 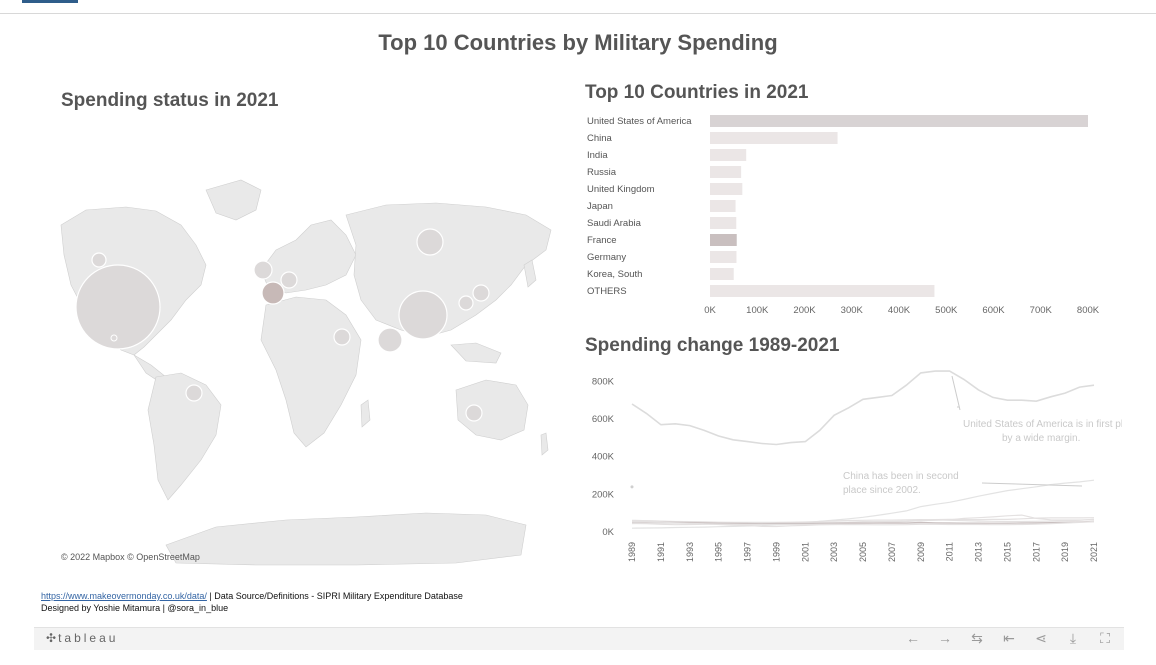 What do you see at coordinates (578, 42) in the screenshot?
I see `dashboard-title: Top 10 Countries by Military Spending` at bounding box center [578, 42].